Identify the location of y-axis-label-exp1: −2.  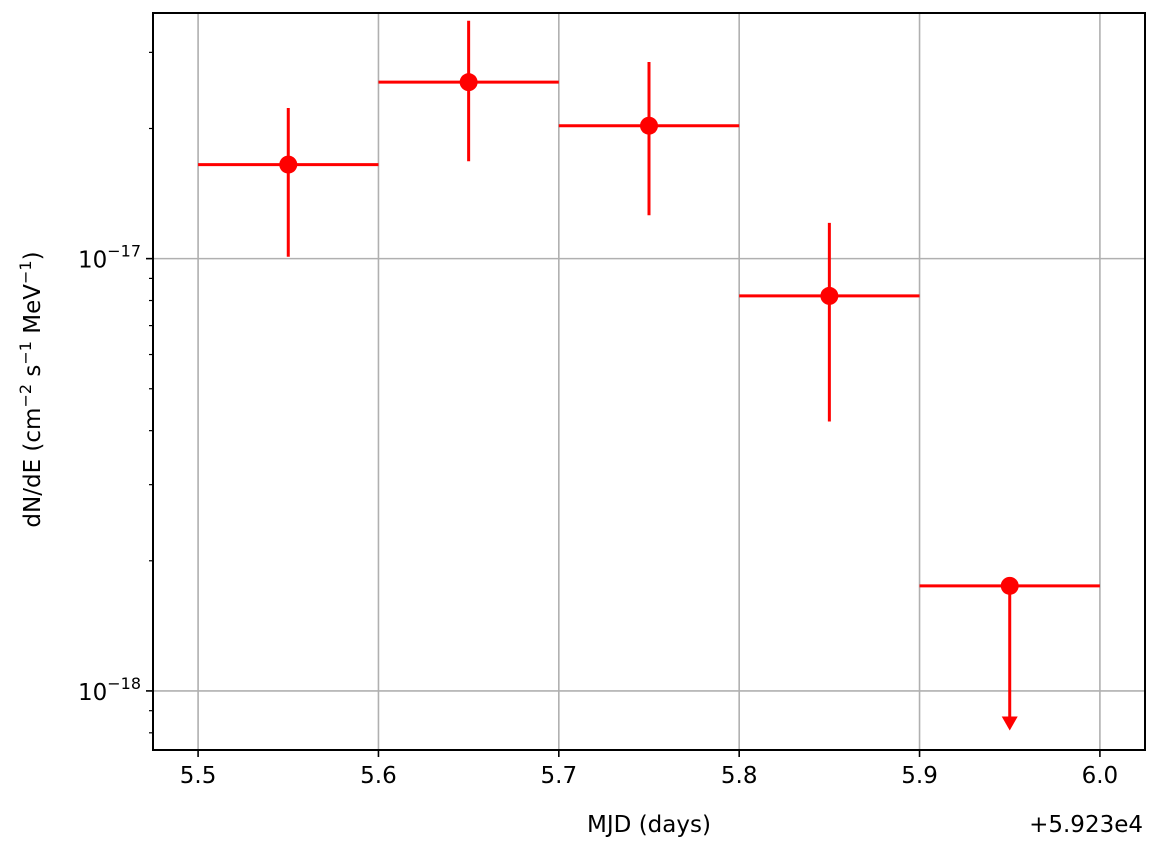
(25, 396).